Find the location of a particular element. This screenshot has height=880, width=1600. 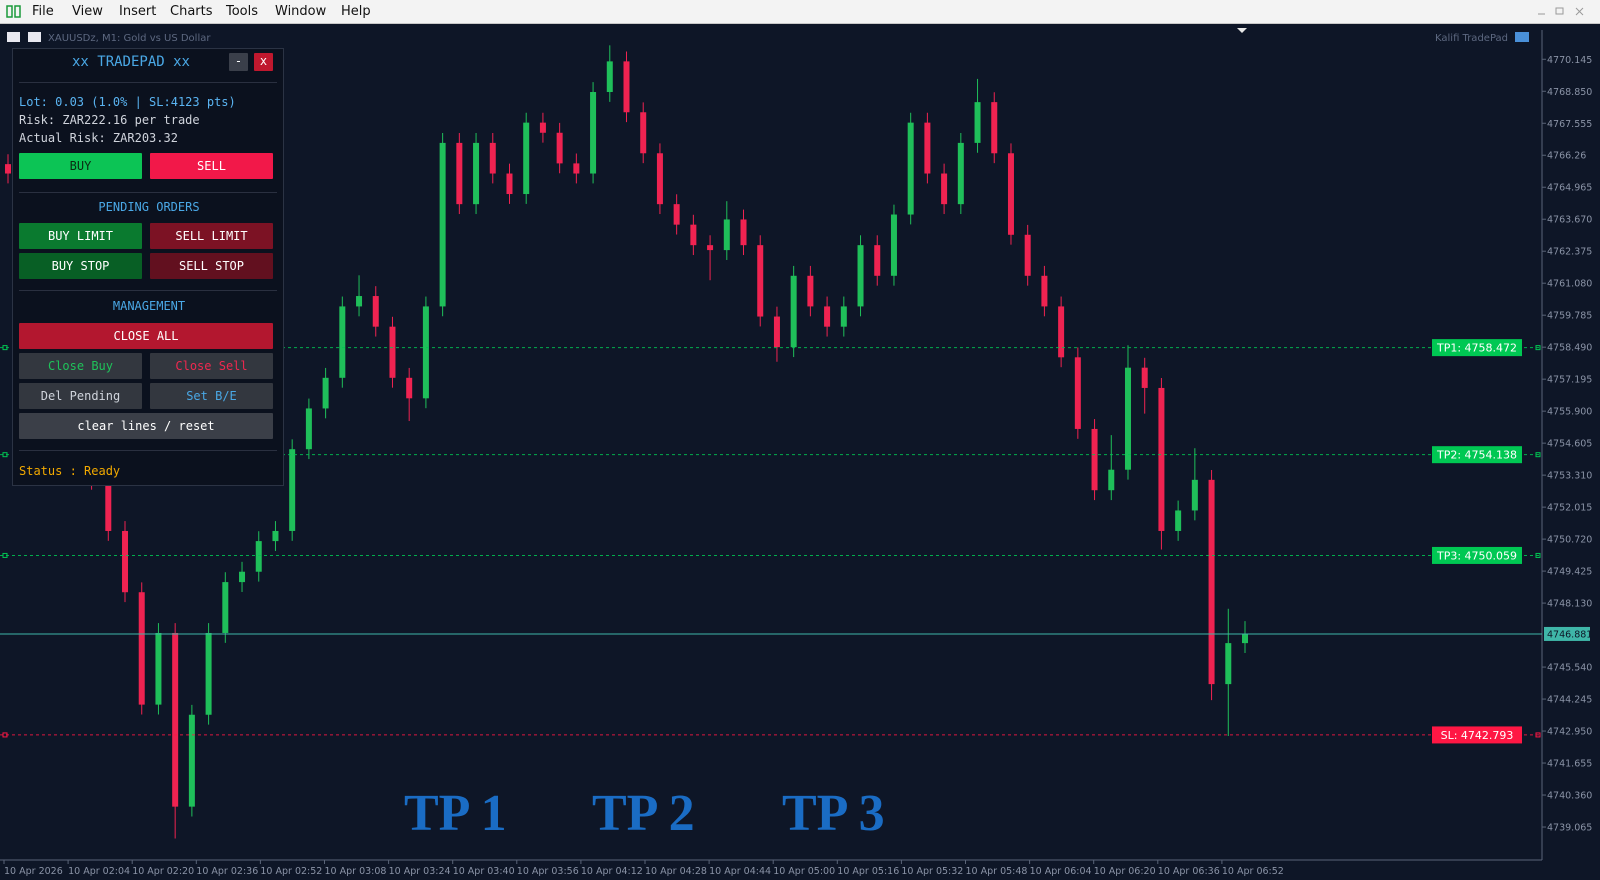

separator is located at coordinates (148, 450).